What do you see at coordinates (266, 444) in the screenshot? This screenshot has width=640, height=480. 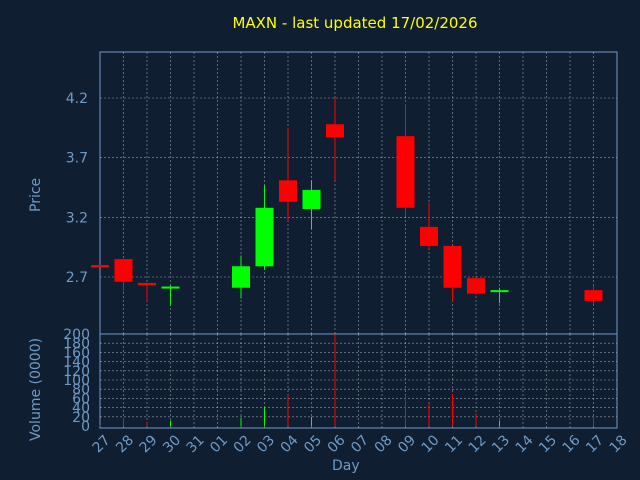 I see `day-tick-label: 03` at bounding box center [266, 444].